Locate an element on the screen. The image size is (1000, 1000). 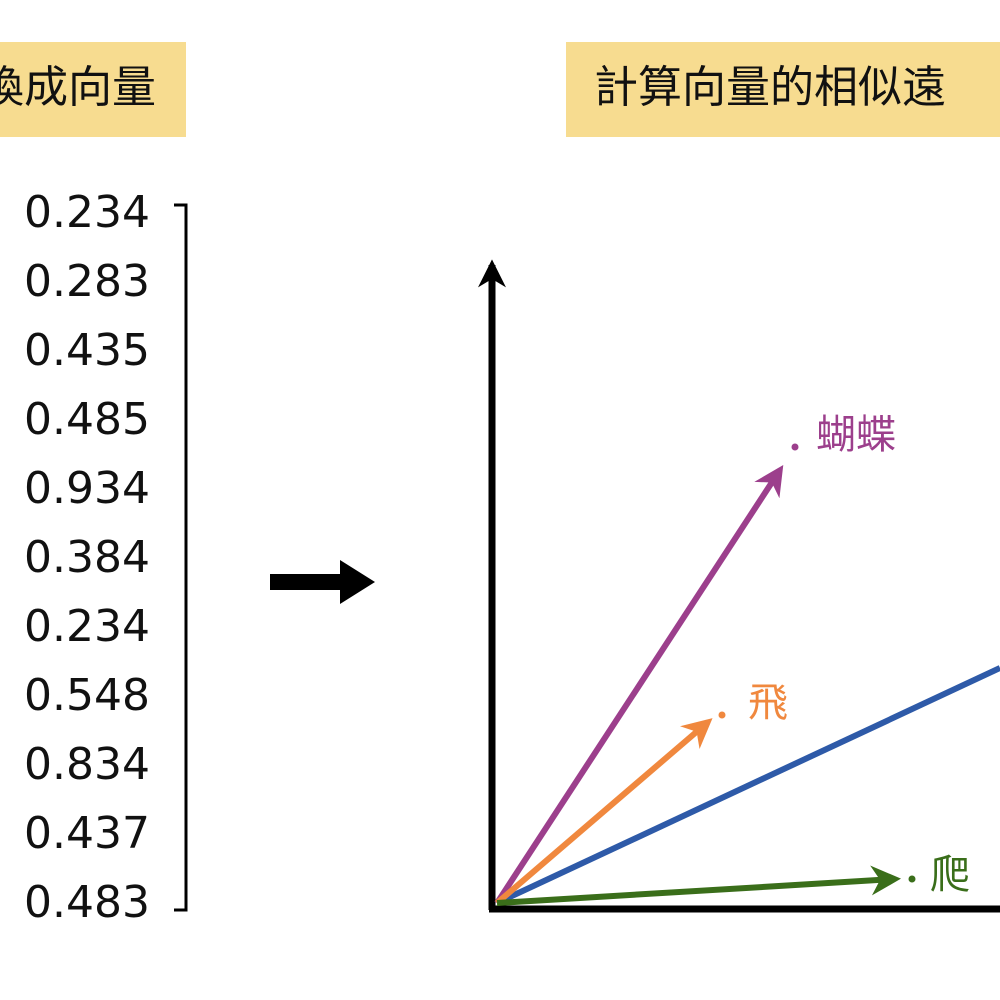
vector-value: 0.435 is located at coordinates (87, 350).